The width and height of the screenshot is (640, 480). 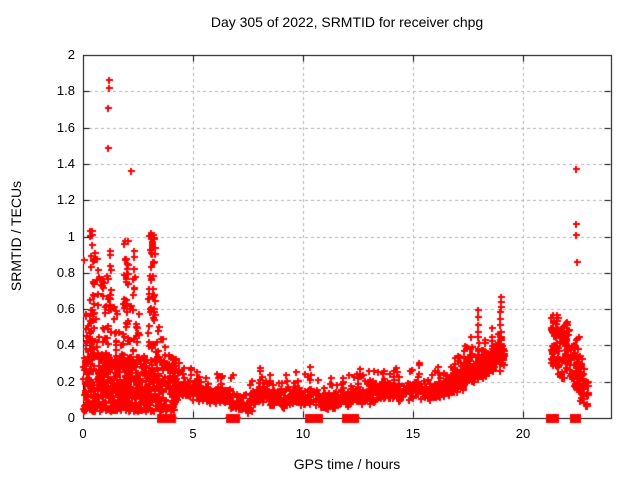 What do you see at coordinates (65, 381) in the screenshot?
I see `y-tick-label: 0.2` at bounding box center [65, 381].